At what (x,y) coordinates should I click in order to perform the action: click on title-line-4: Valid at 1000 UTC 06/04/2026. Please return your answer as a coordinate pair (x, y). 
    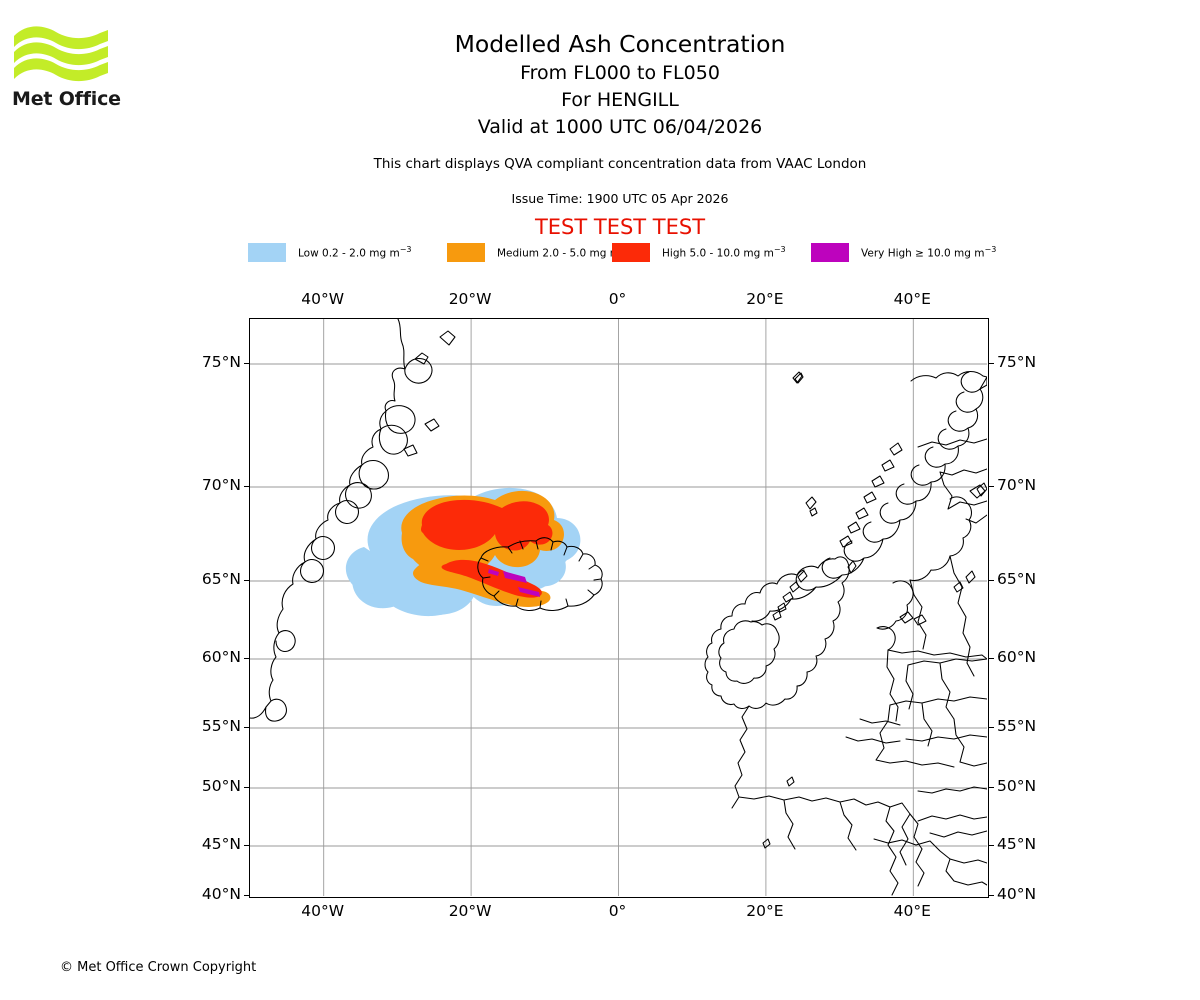
    Looking at the image, I should click on (620, 127).